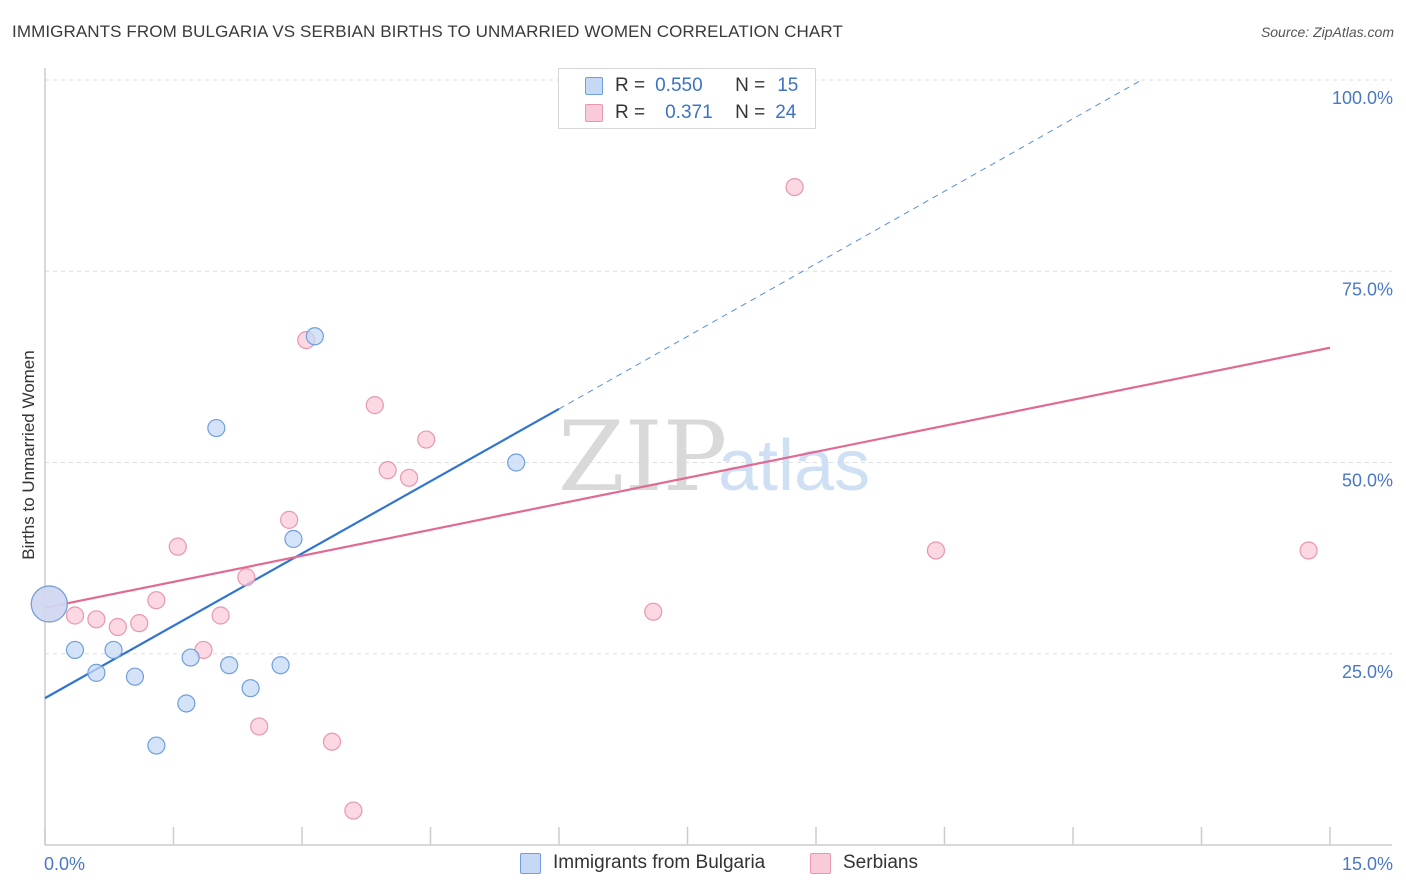 The image size is (1406, 892). Describe the element at coordinates (302, 553) in the screenshot. I see `trend-line-bulgaria` at that location.